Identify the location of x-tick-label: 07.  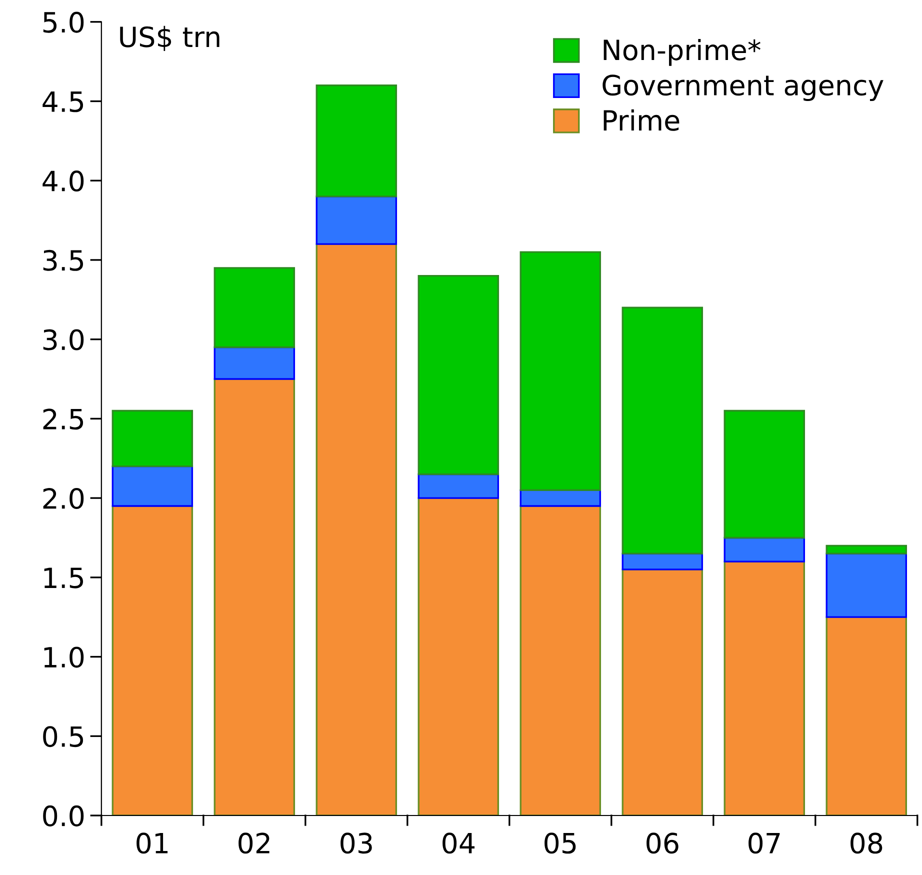
(764, 843).